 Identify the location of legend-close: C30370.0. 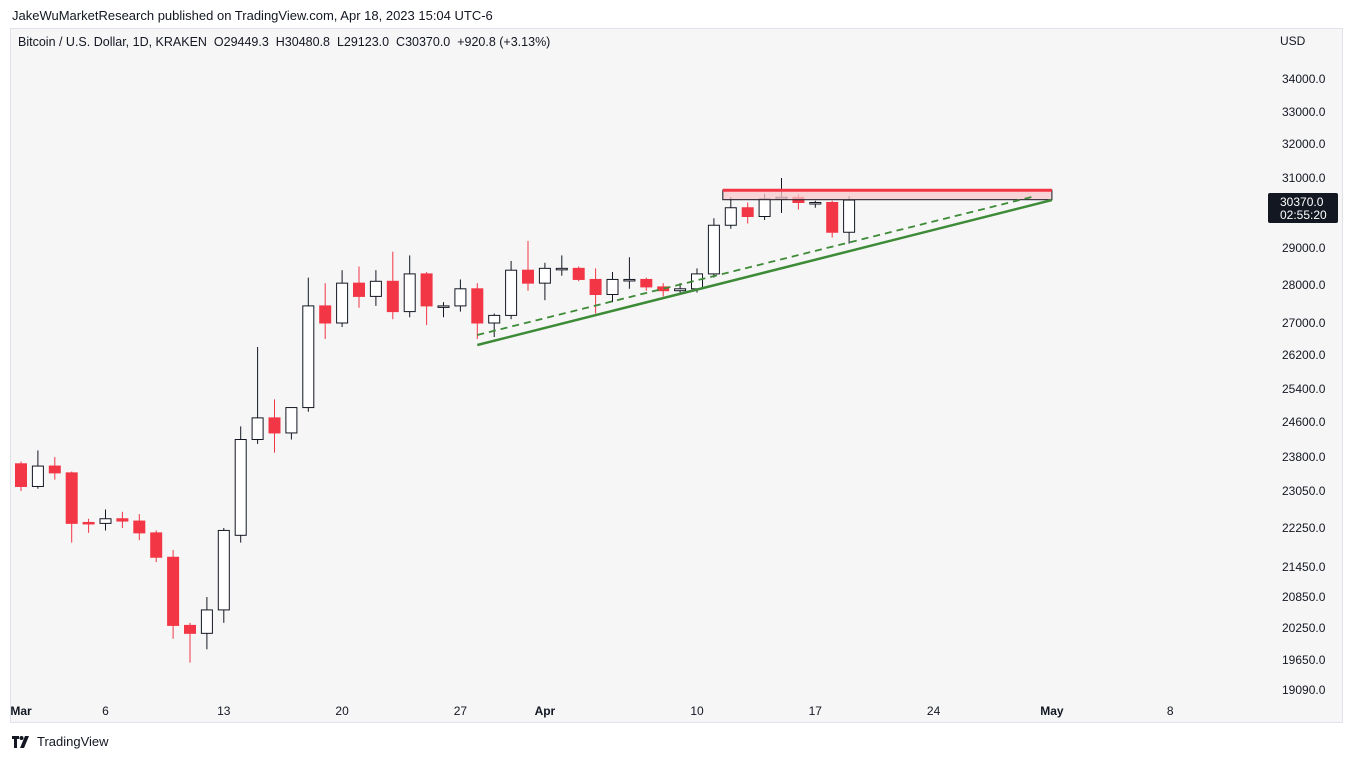
(423, 42).